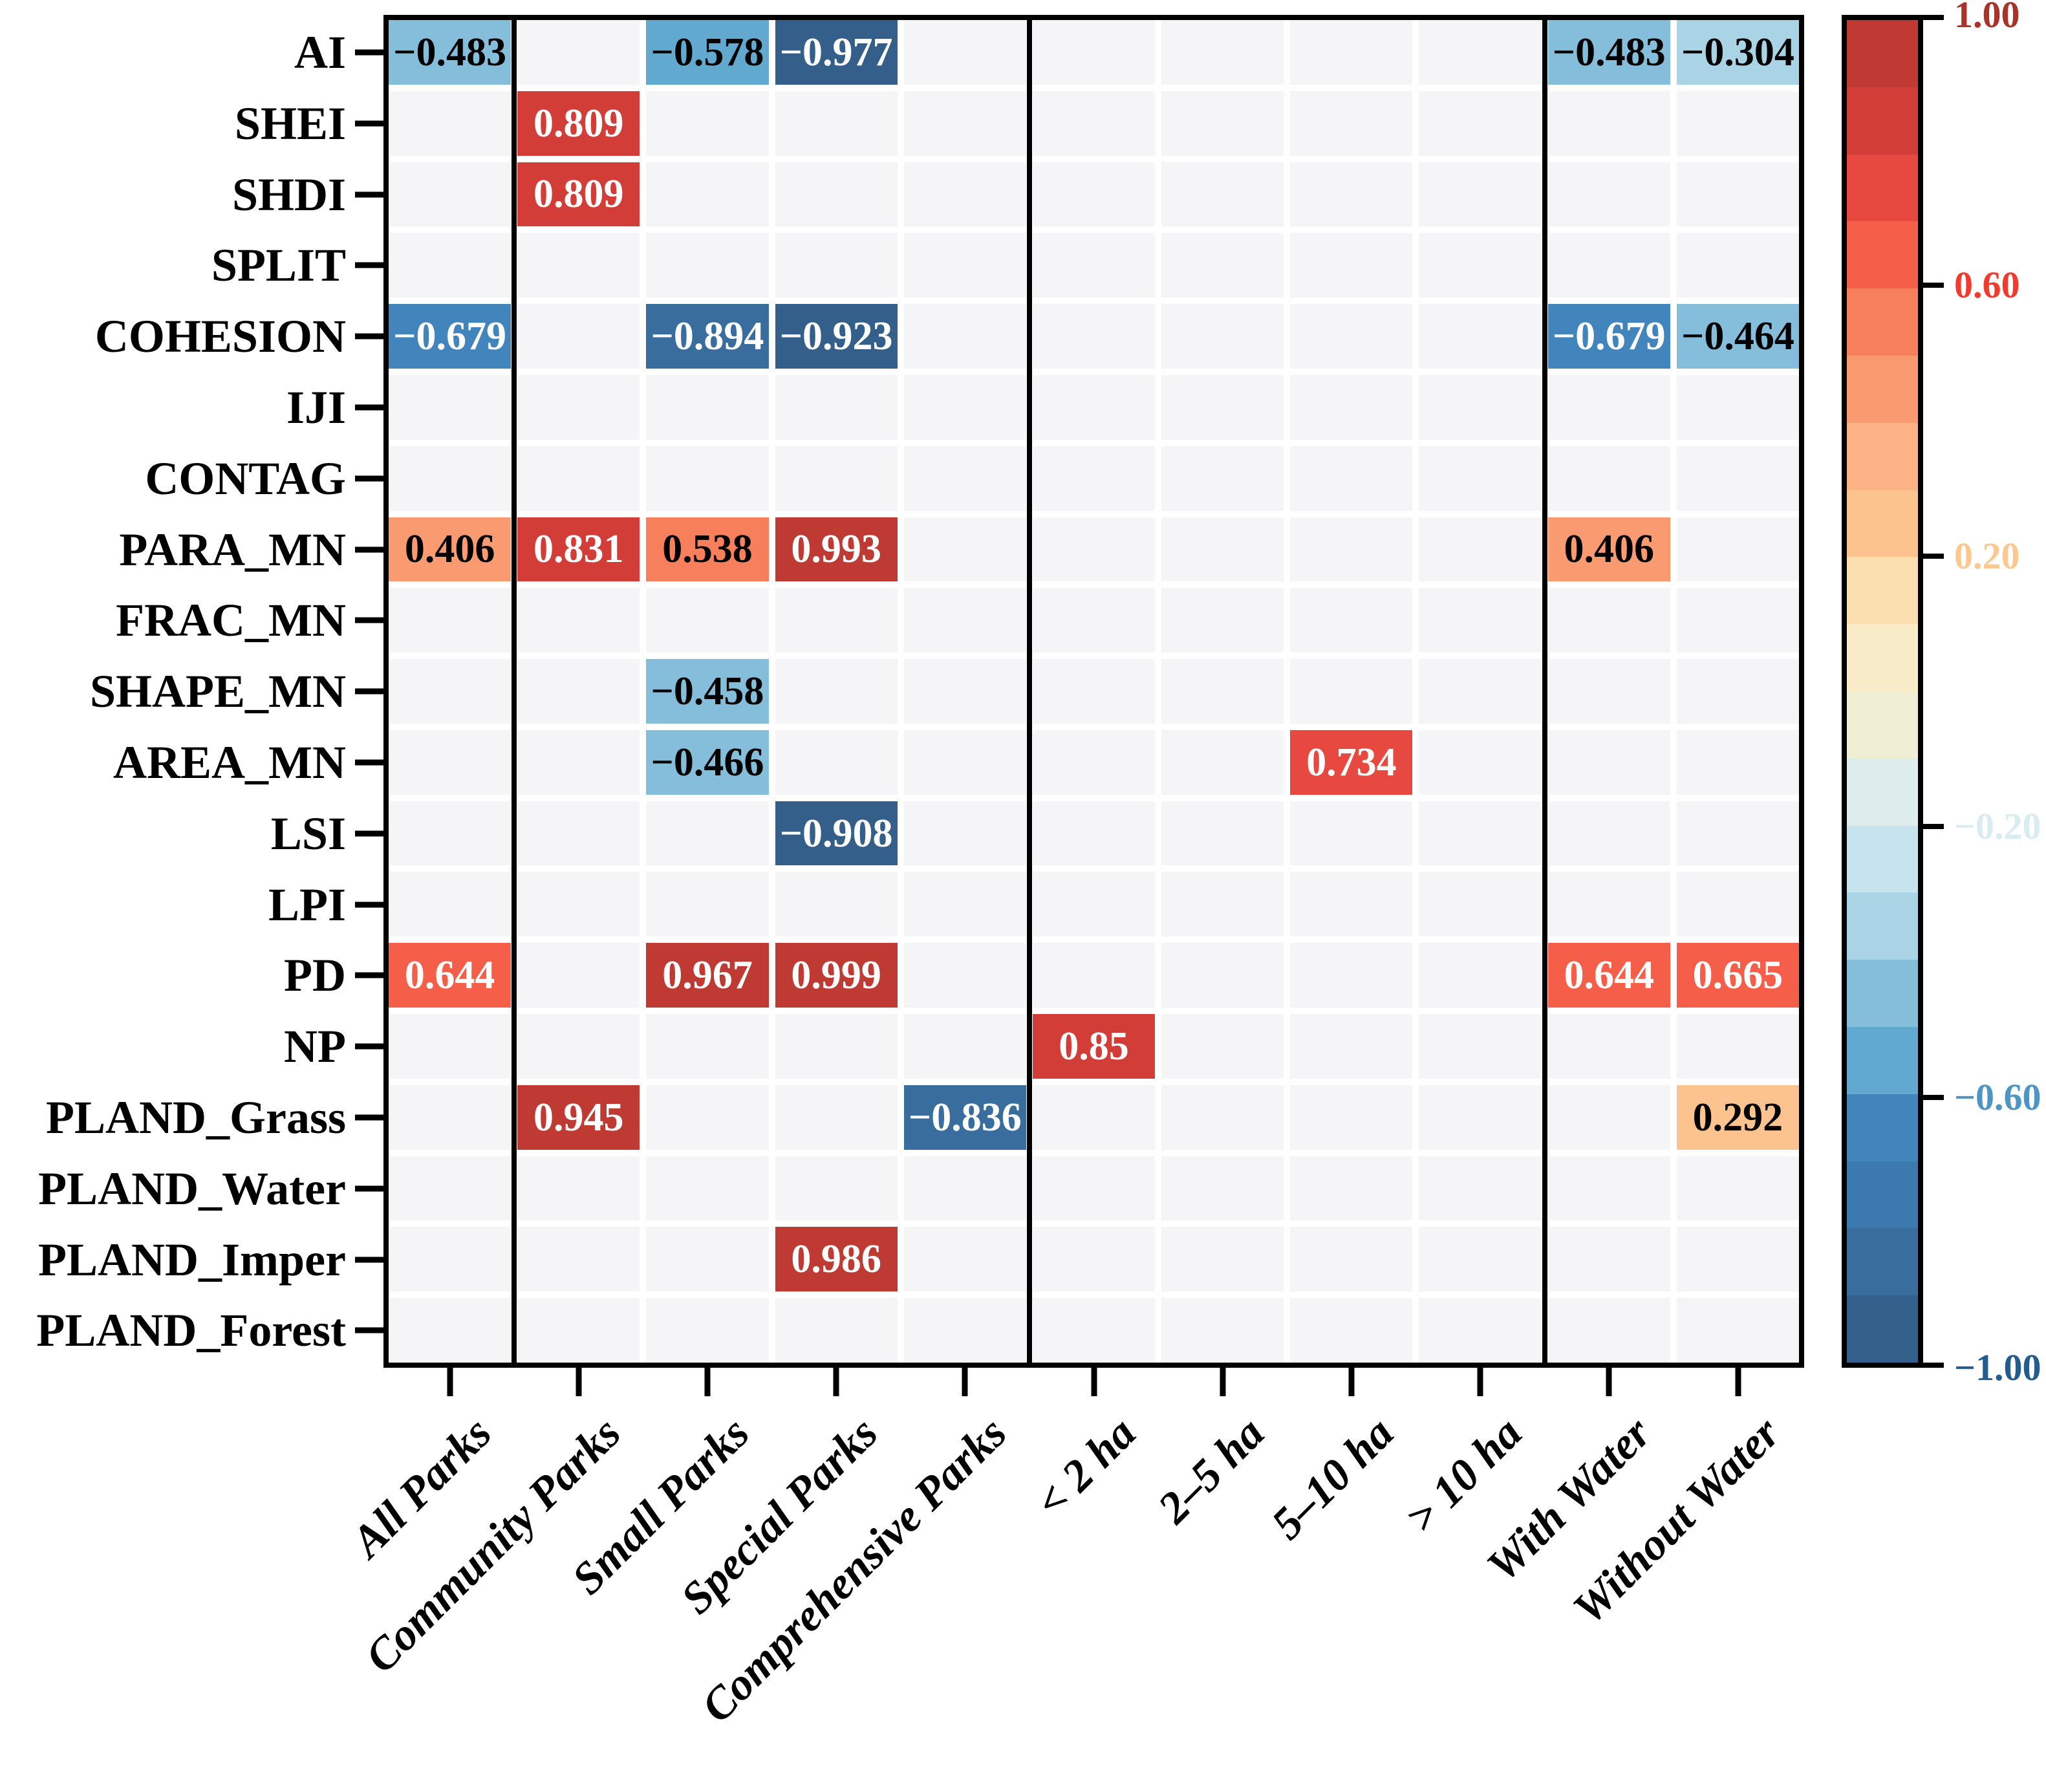  What do you see at coordinates (836, 336) in the screenshot?
I see `heatmap-cell-value: −0.923` at bounding box center [836, 336].